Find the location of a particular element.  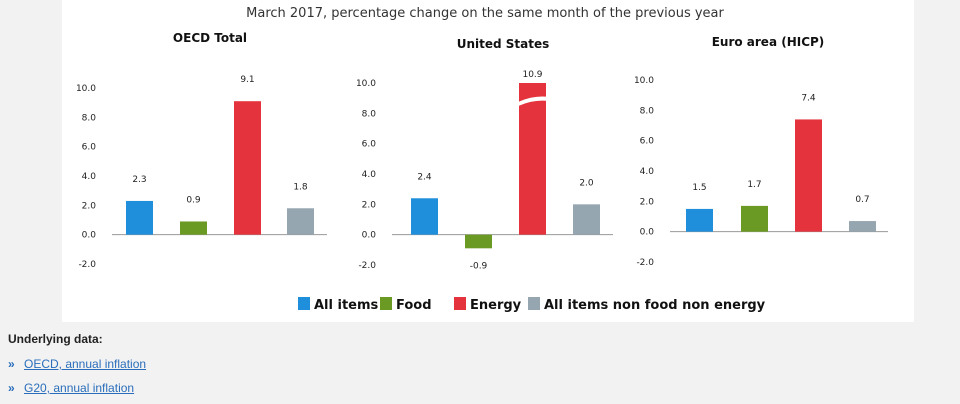

legend-item: All items non food non energy is located at coordinates (647, 305).